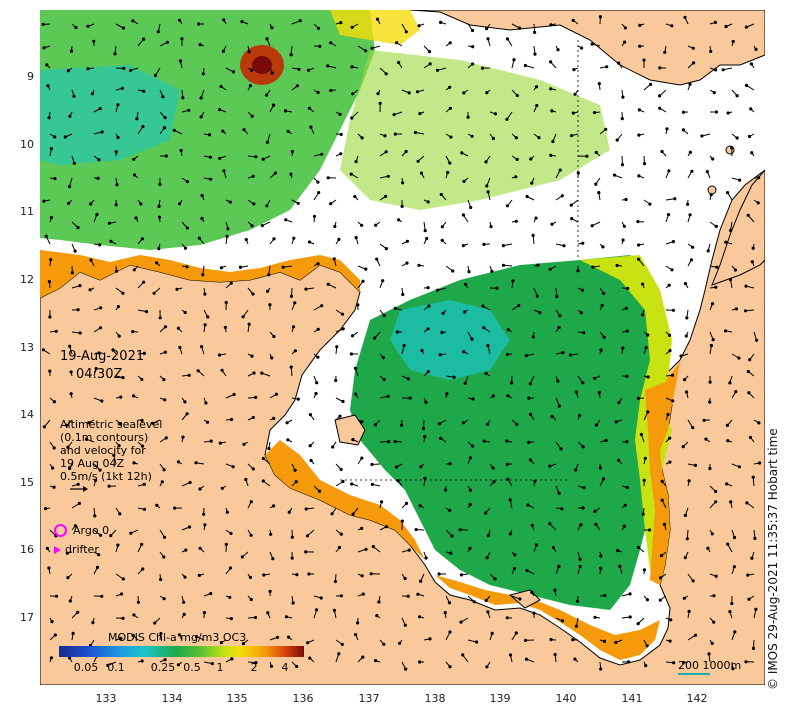  I want to click on colorbar-tick: 0.5, so click(192, 667).